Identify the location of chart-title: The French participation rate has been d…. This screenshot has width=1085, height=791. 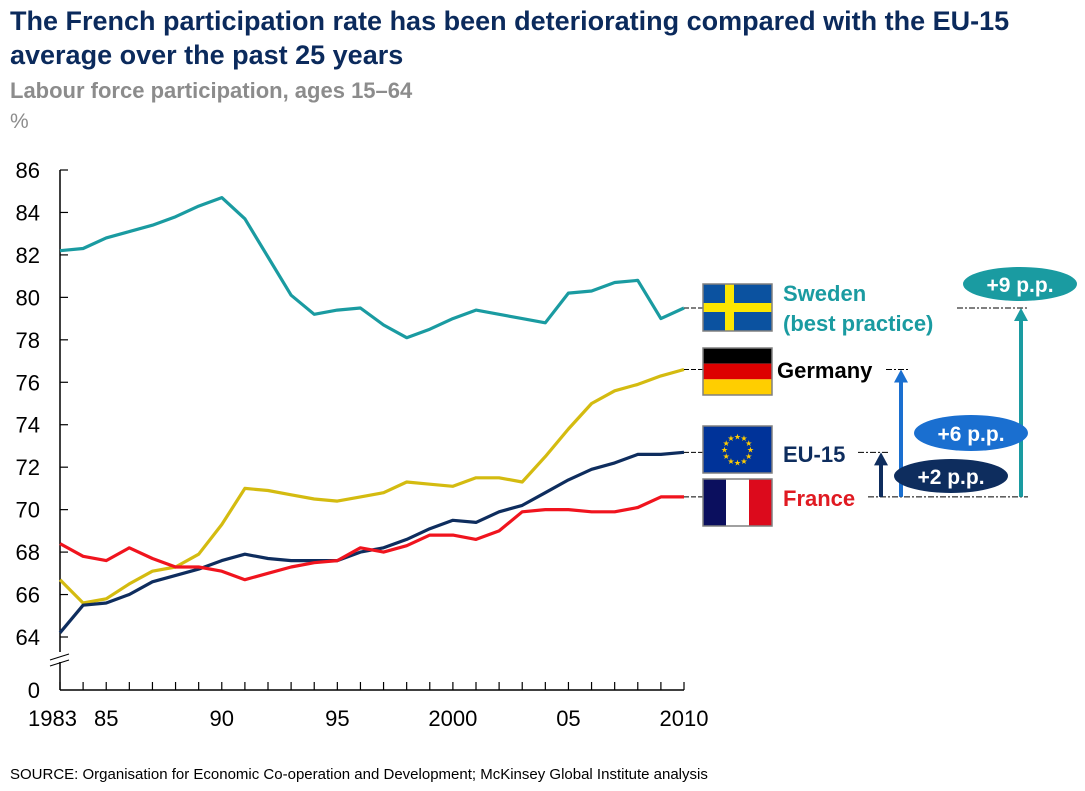
(510, 38).